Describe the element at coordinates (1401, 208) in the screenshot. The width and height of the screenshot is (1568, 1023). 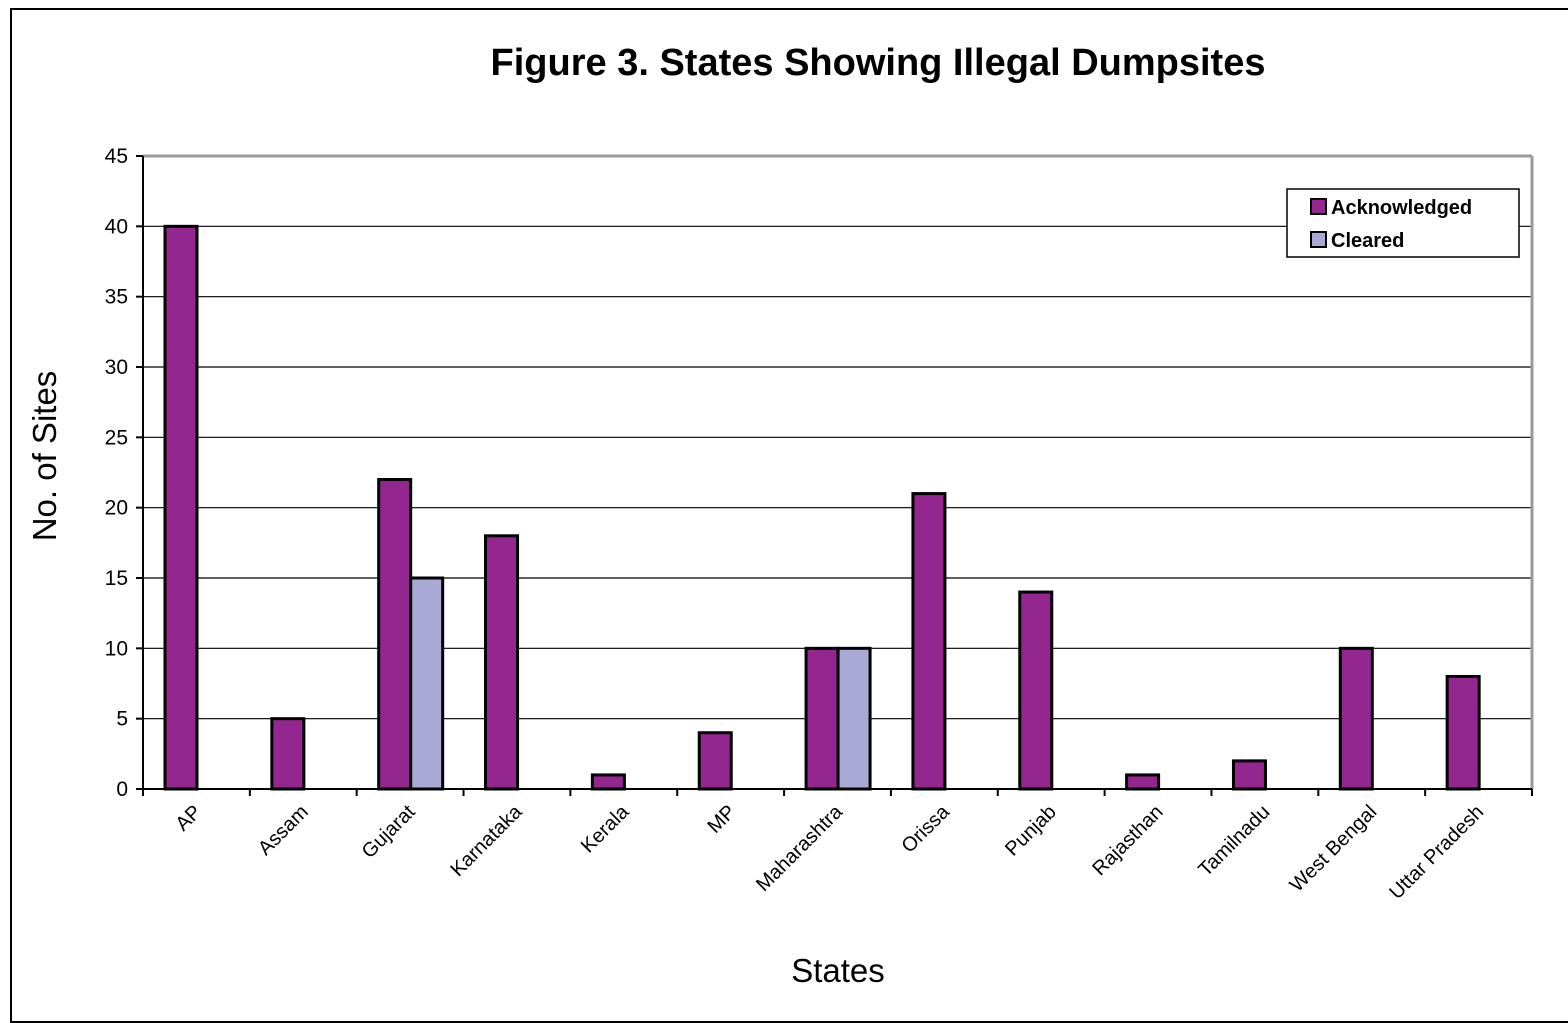
I see `legend-label-acknowledged: Acknowledged` at that location.